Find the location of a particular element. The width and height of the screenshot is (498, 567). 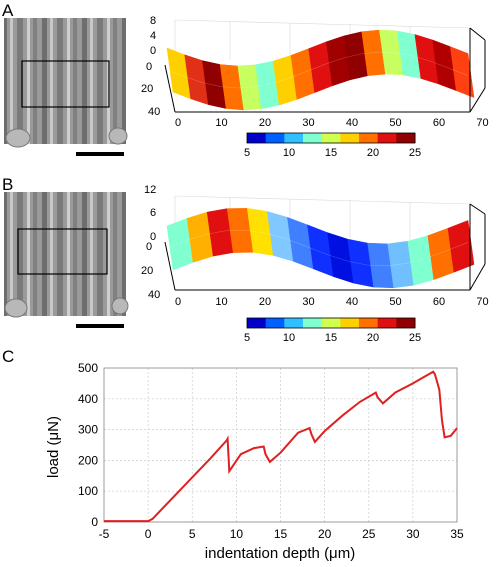

y-tick-b-1: 20 is located at coordinates (147, 271).